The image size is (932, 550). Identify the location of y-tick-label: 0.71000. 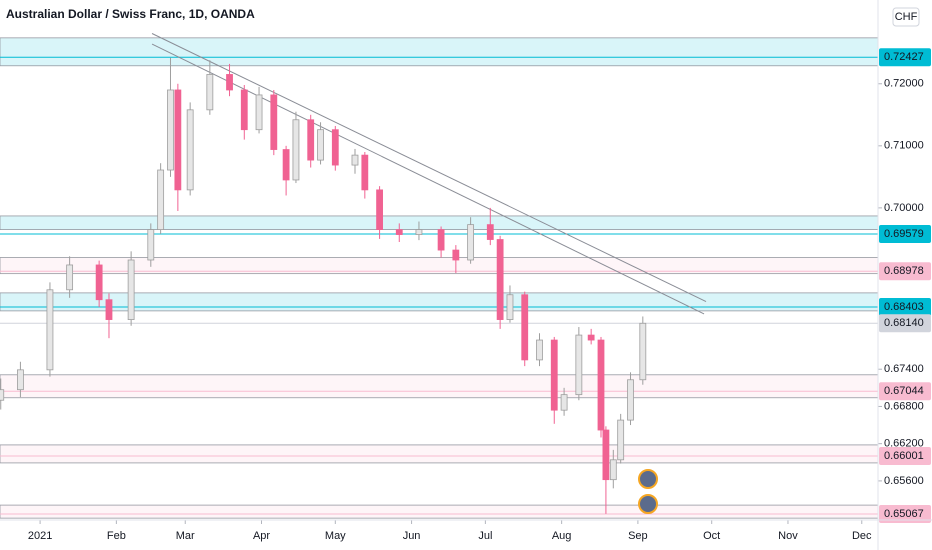
(904, 146).